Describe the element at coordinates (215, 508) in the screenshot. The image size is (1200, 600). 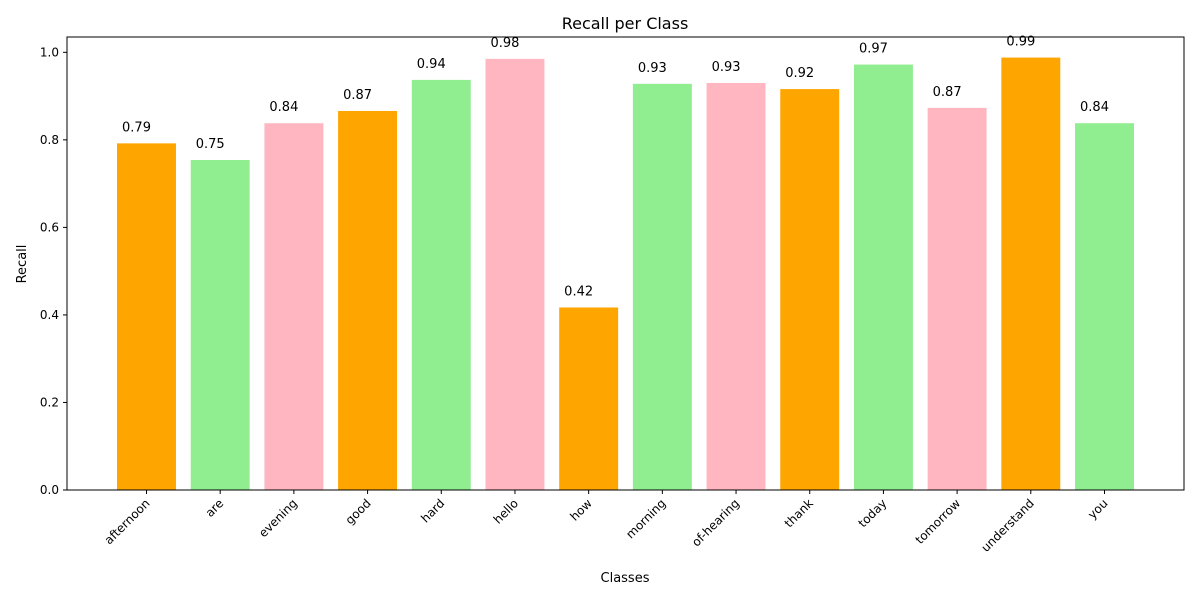
I see `x-tick-label-are: are` at that location.